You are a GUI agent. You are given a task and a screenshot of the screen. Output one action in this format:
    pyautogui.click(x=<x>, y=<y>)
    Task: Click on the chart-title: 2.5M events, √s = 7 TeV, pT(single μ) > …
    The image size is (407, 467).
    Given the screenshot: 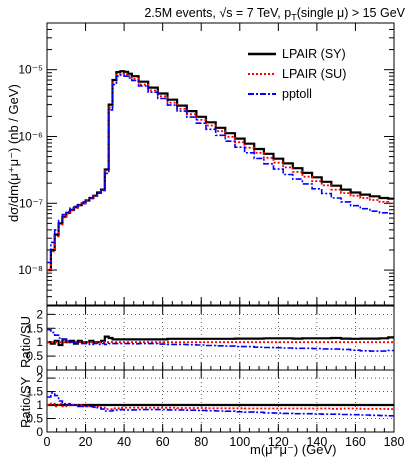 What is the action you would take?
    pyautogui.click(x=262, y=14)
    